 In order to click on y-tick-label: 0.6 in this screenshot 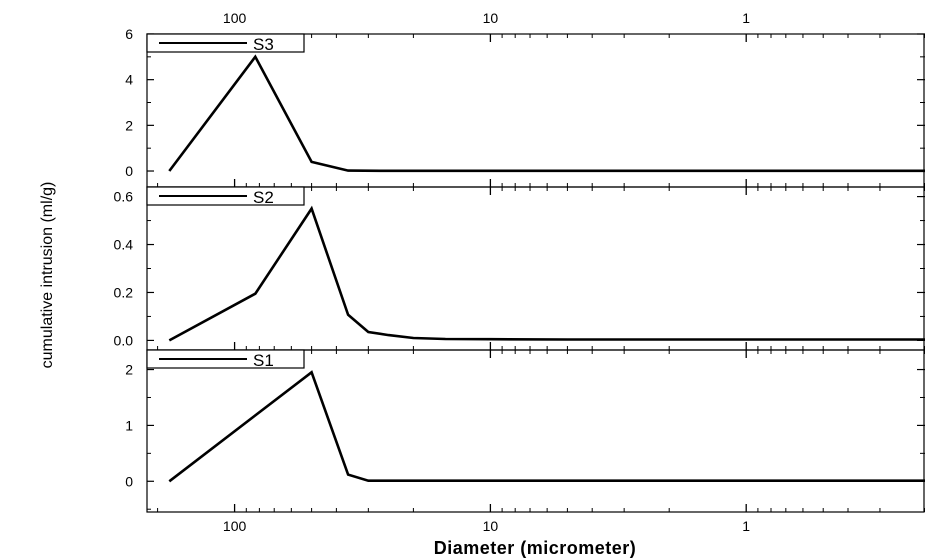, I will do `click(124, 197)`.